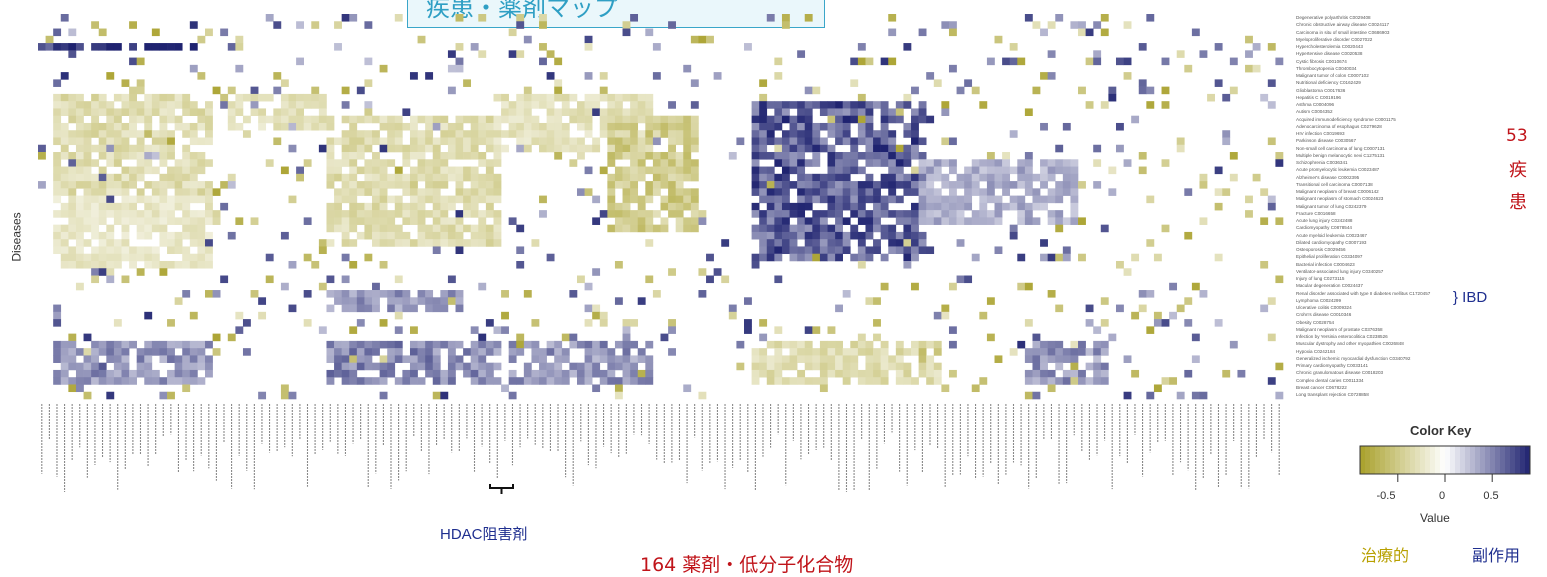 This screenshot has height=577, width=1547. What do you see at coordinates (1324, 315) in the screenshot?
I see `disease-row-label: Crohn's disease C0010346` at bounding box center [1324, 315].